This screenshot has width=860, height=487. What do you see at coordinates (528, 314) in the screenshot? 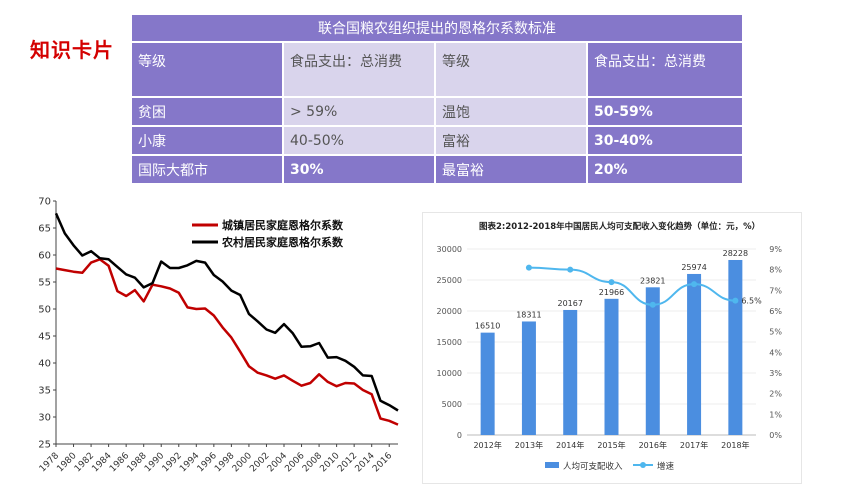
I see `bar-data-label: 18311` at bounding box center [528, 314].